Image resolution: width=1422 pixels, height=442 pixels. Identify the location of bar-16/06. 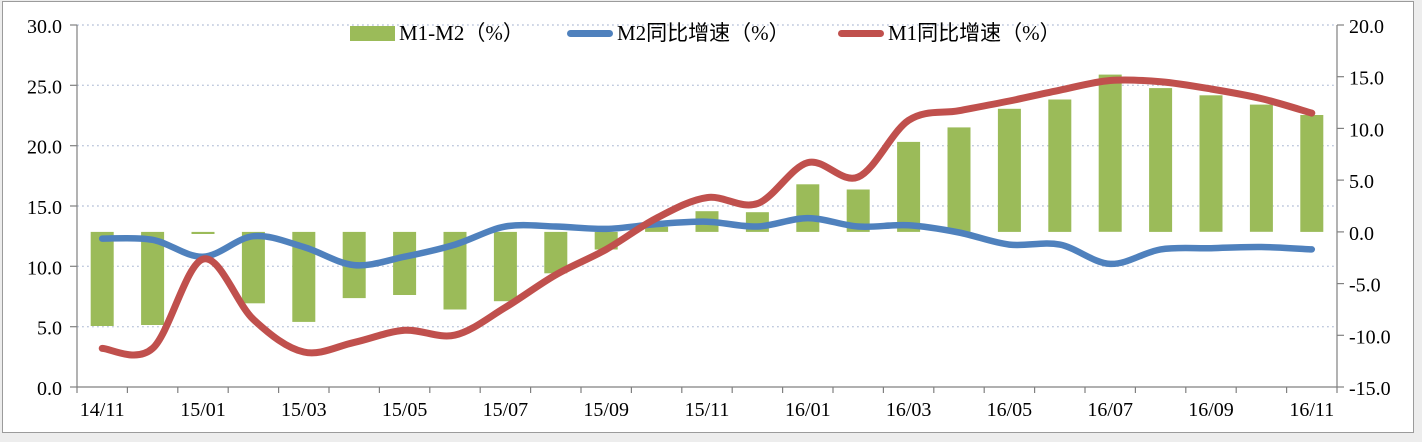
(1060, 165).